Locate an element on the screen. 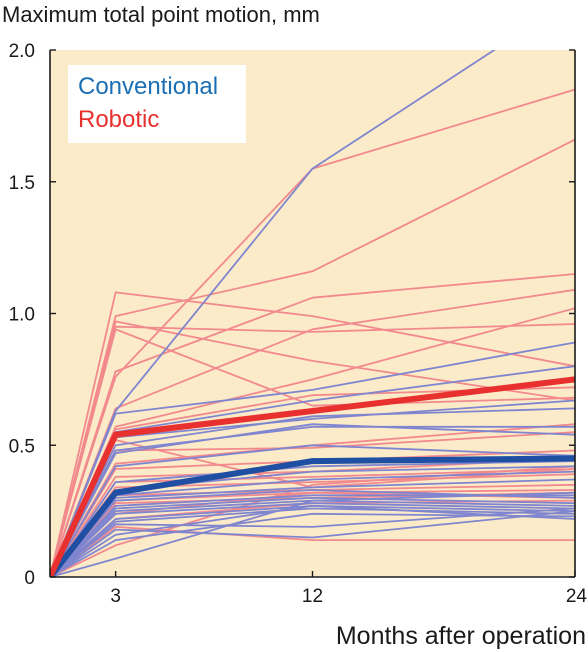  y-tick-label: 0.5 is located at coordinates (22, 446).